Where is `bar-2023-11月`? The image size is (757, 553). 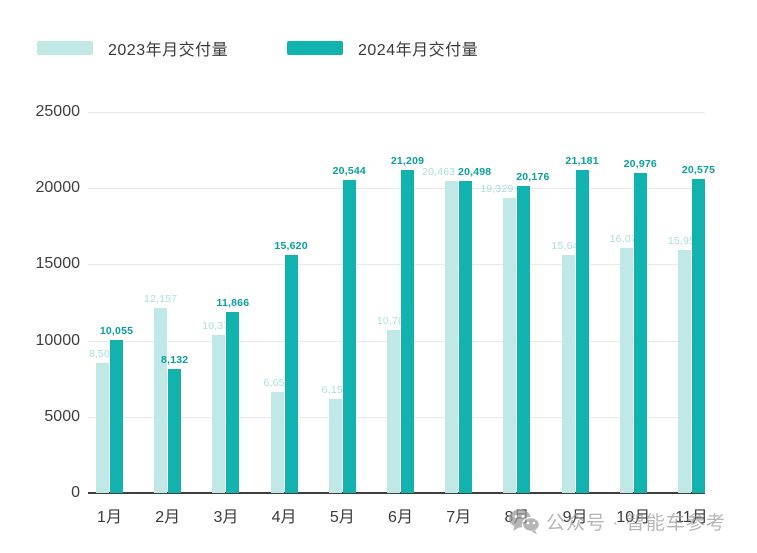 bar-2023-11月 is located at coordinates (684, 371).